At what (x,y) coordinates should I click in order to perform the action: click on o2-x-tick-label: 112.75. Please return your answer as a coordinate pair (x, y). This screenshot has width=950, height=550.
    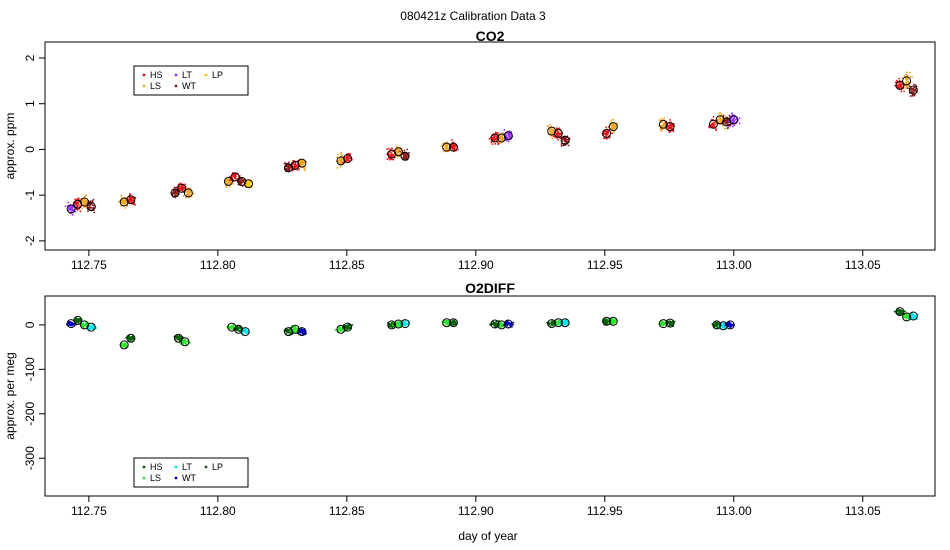
    Looking at the image, I should click on (89, 511).